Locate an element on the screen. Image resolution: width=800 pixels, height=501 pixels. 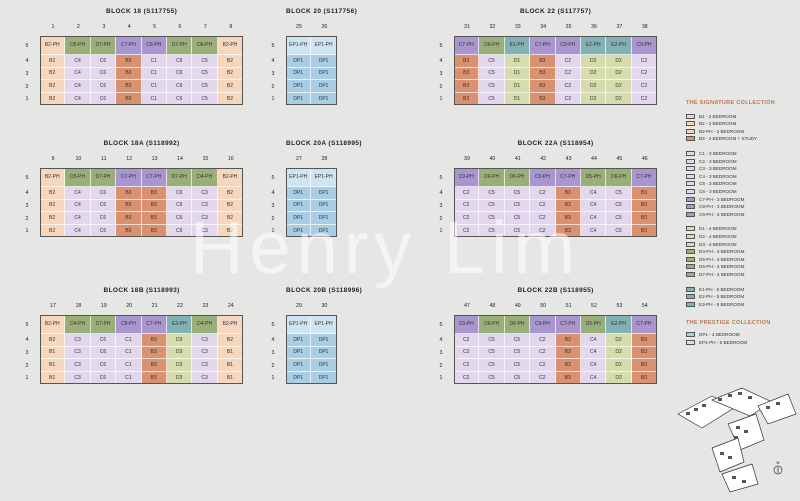
unit-cell: C8-PH is located at coordinates (154, 45).